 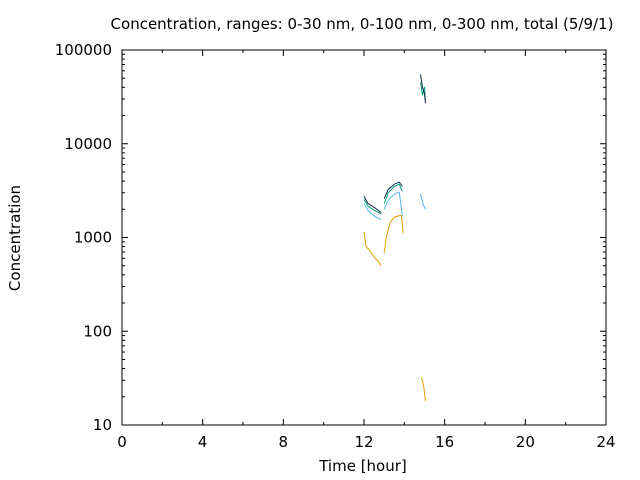 I want to click on y-tick-label: 10, so click(x=102, y=425).